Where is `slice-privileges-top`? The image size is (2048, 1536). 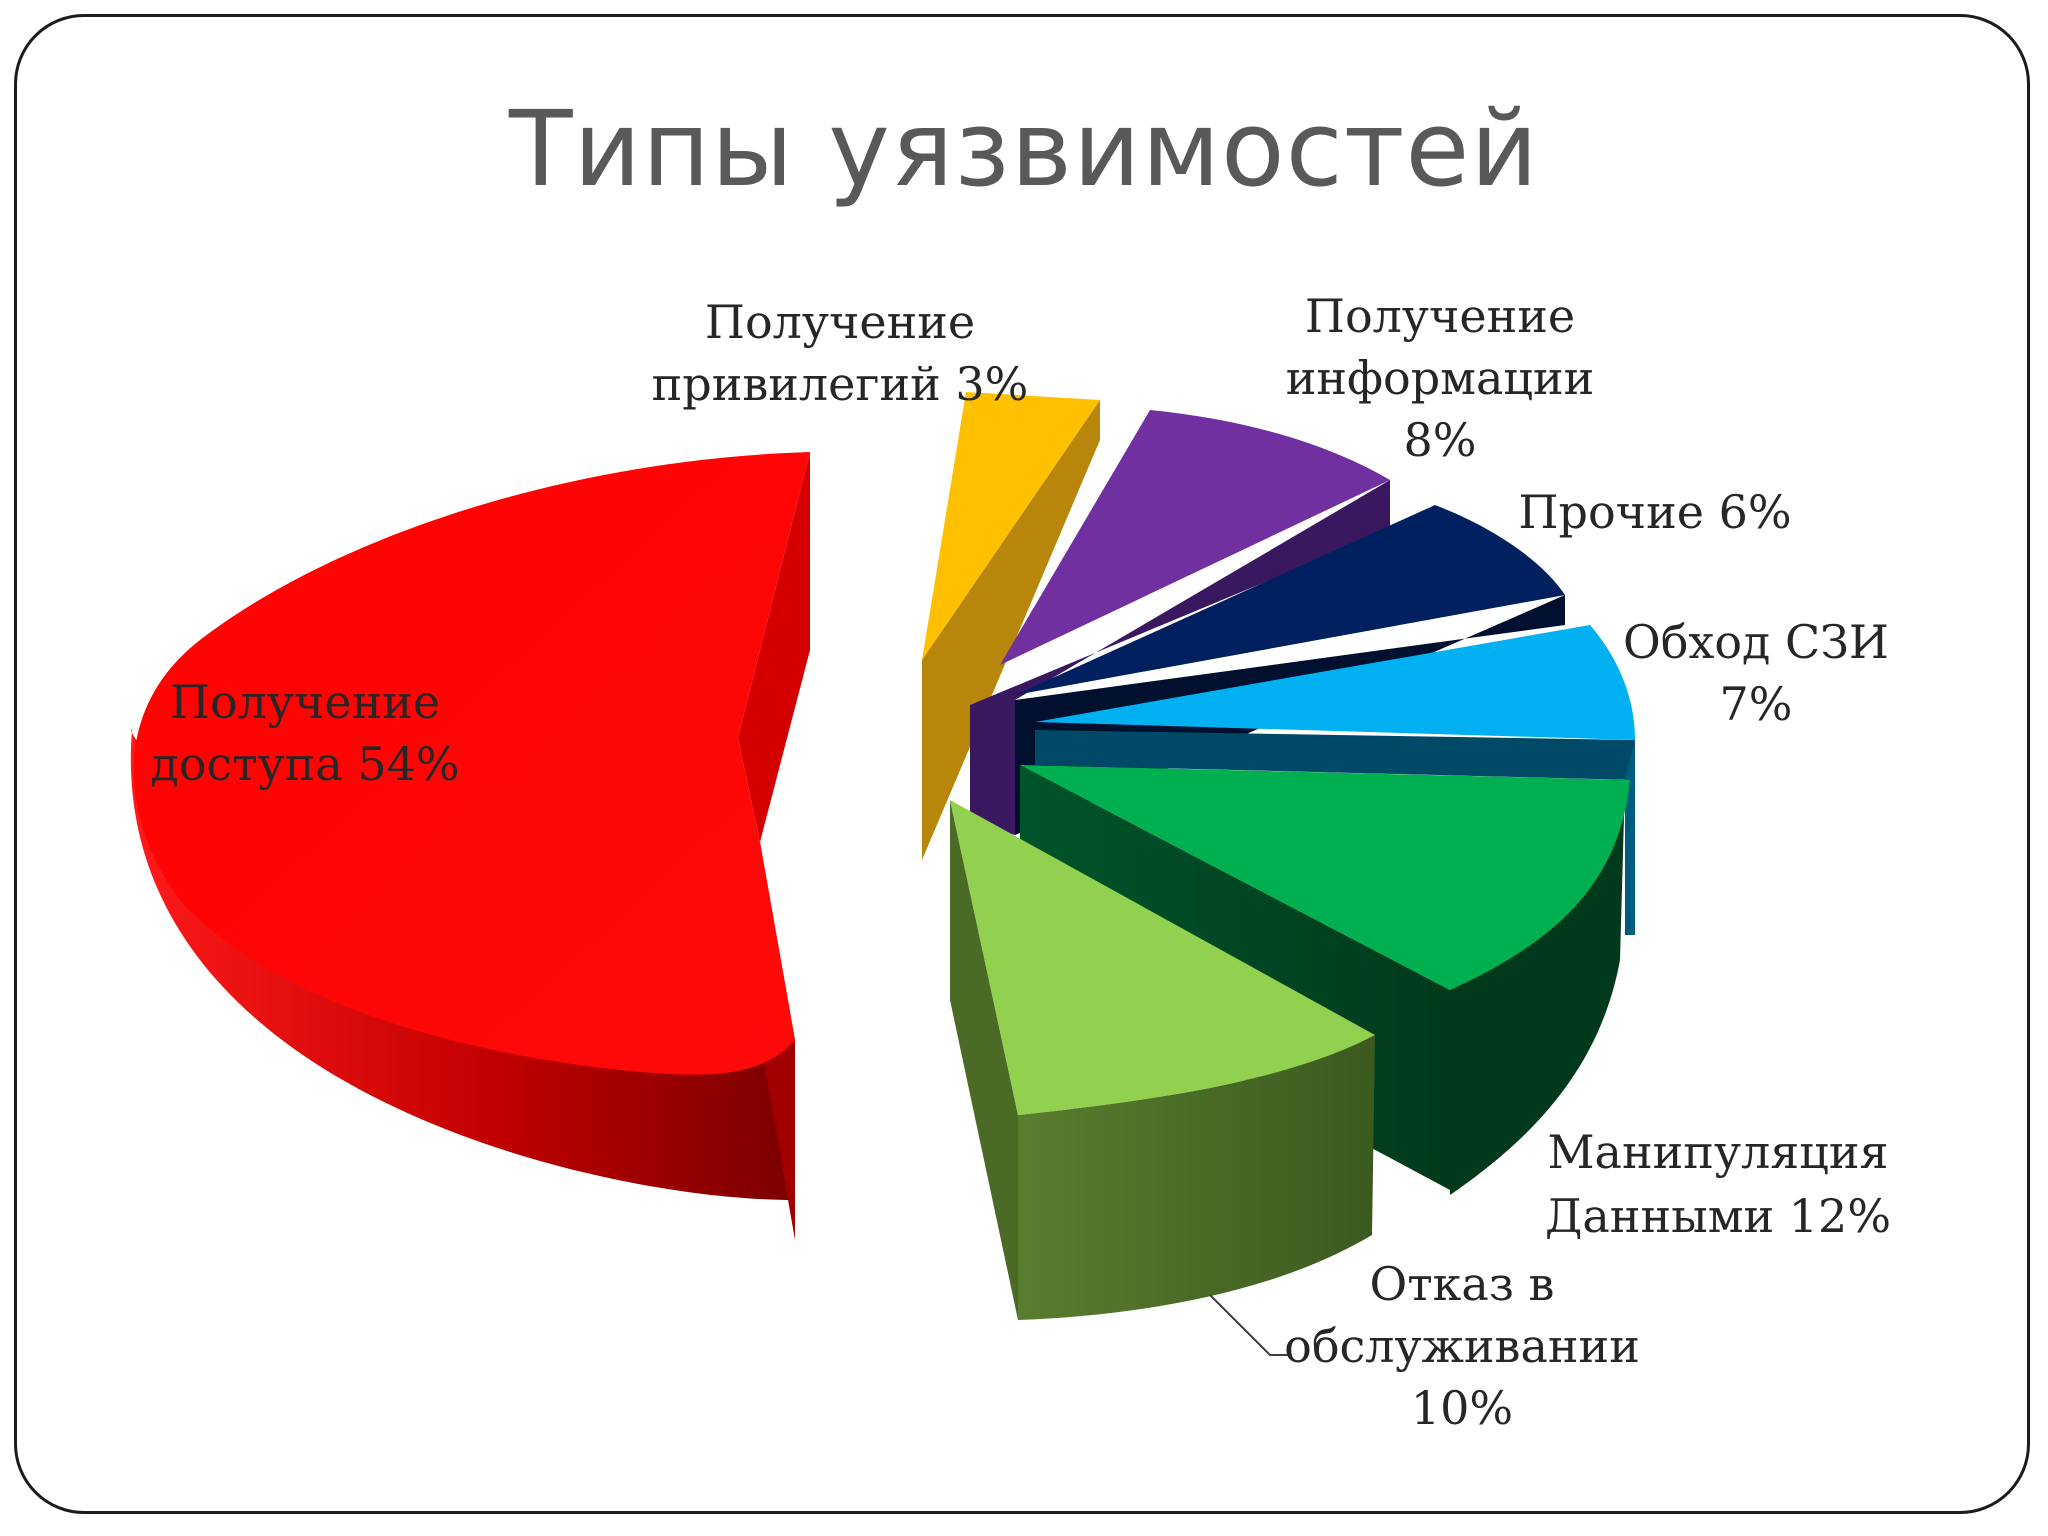 slice-privileges-top is located at coordinates (1011, 526).